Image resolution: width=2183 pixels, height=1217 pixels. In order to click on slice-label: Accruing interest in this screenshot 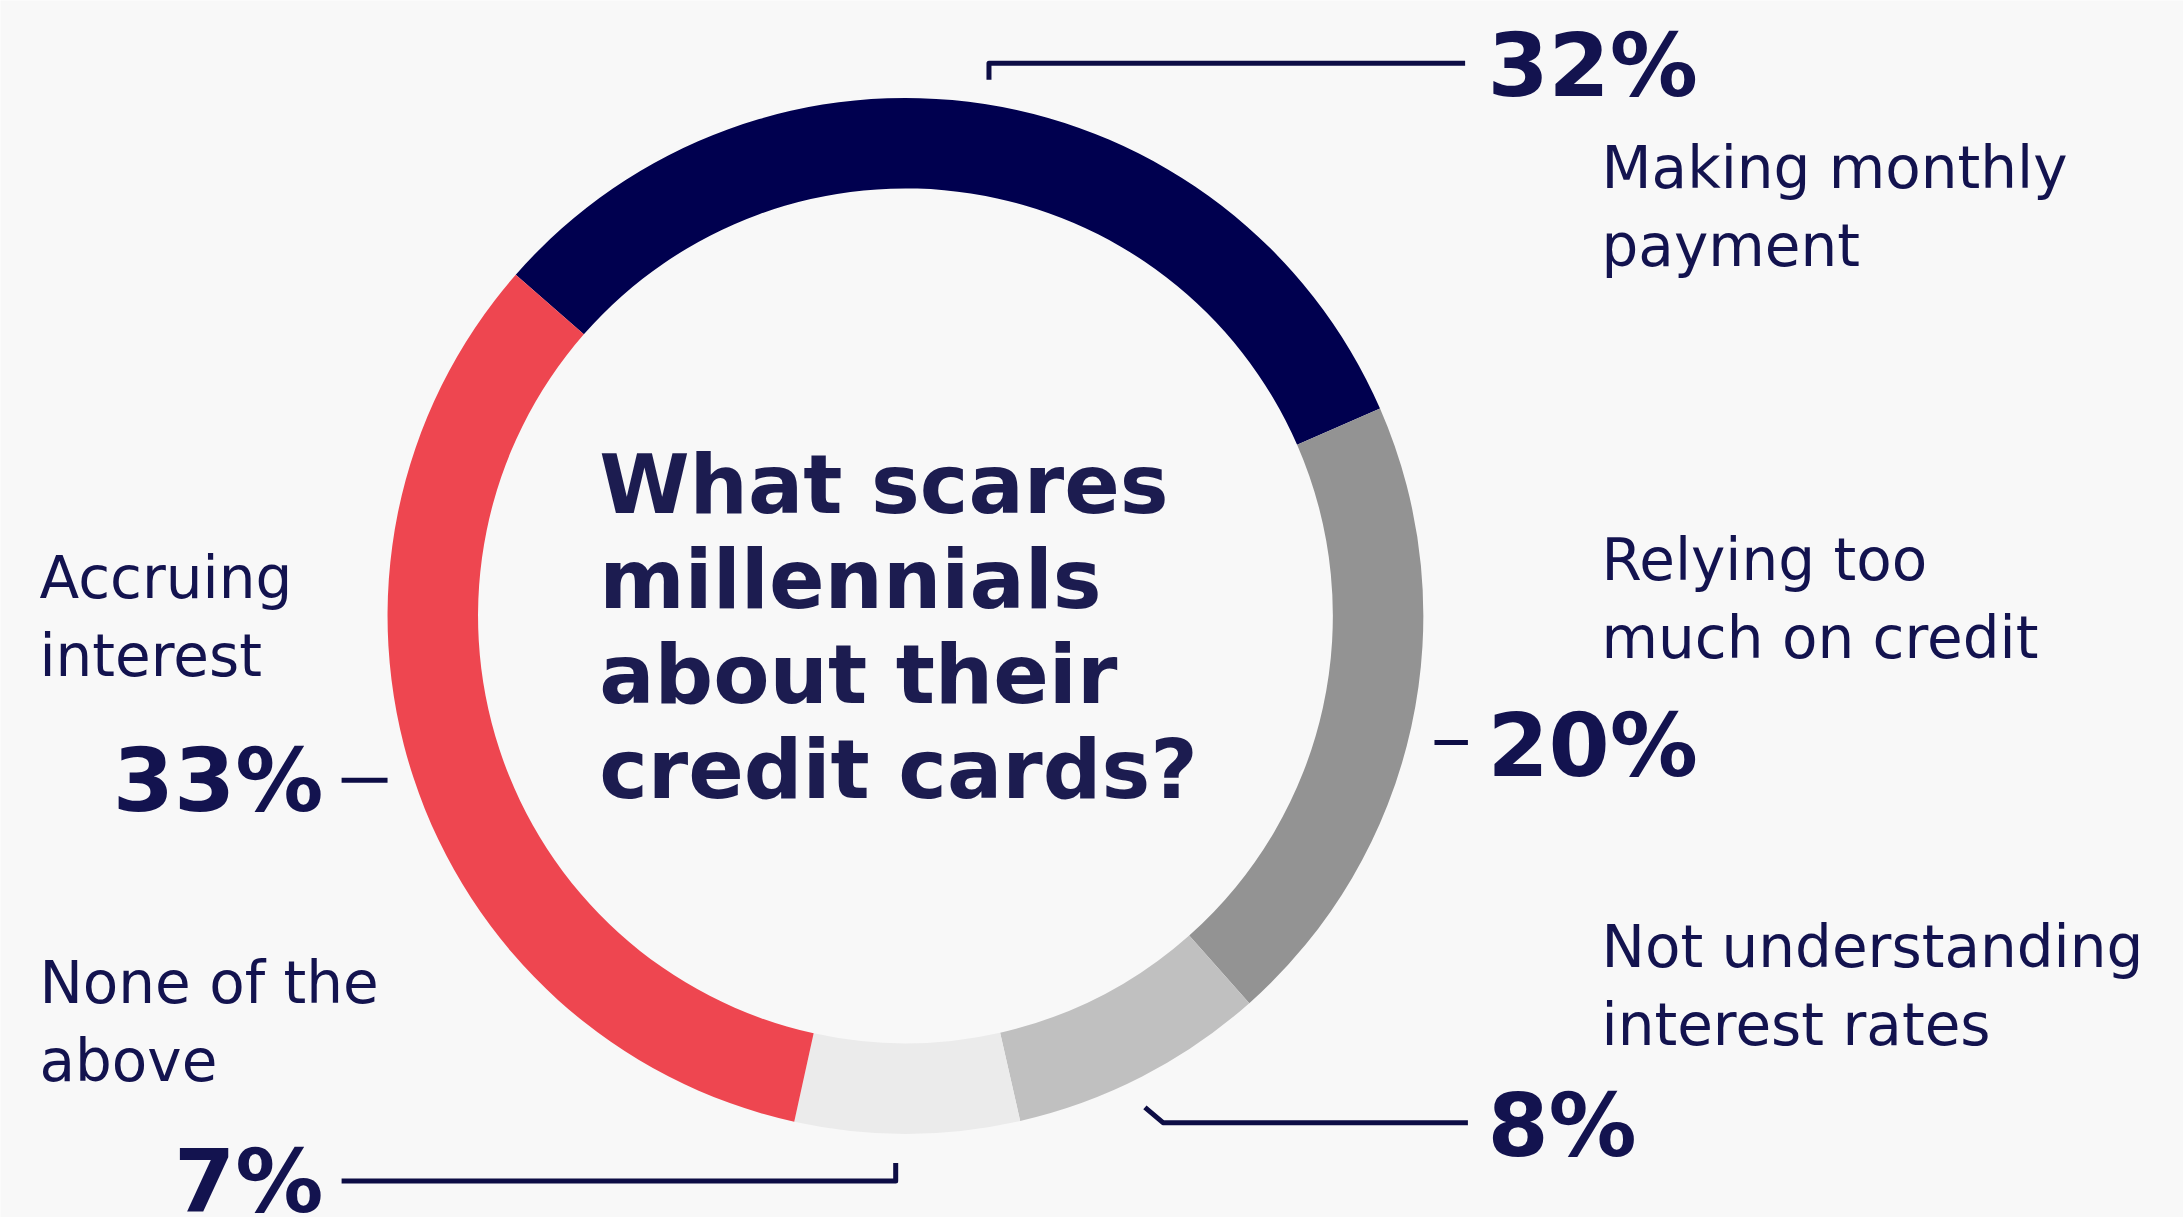, I will do `click(166, 617)`.